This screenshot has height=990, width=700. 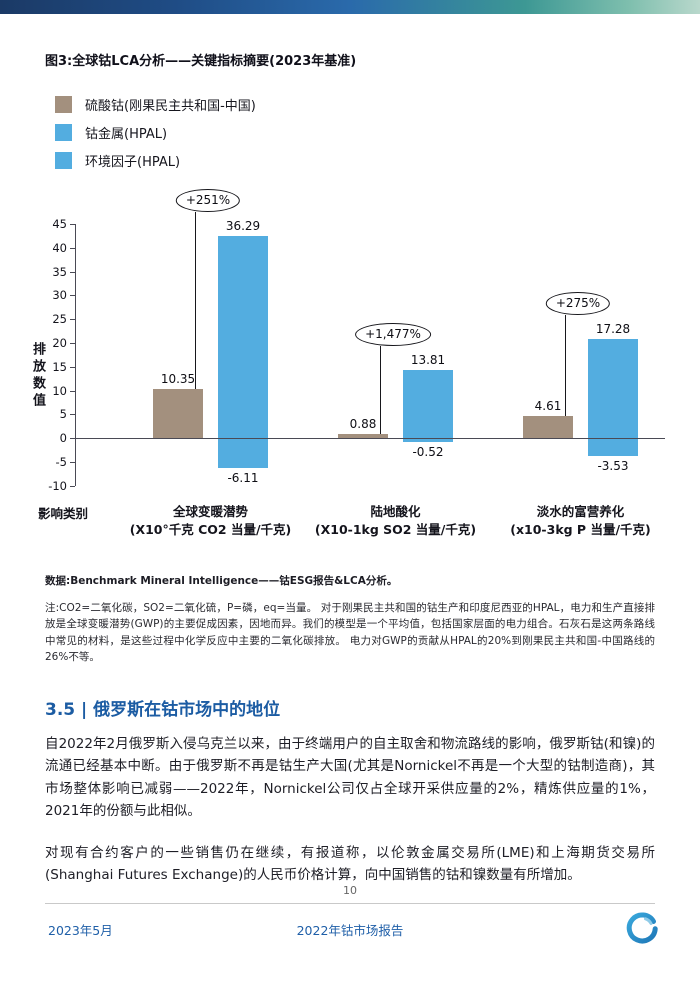 What do you see at coordinates (208, 201) in the screenshot?
I see `annotation-percent: +251%` at bounding box center [208, 201].